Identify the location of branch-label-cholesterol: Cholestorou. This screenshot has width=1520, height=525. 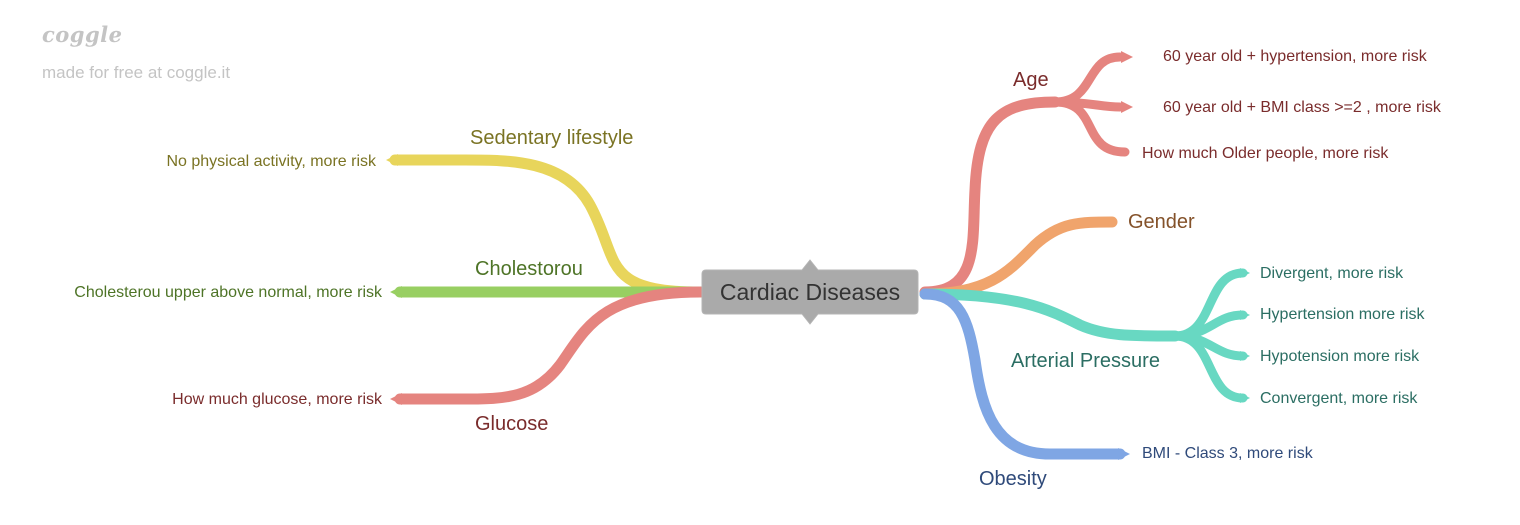
(529, 269).